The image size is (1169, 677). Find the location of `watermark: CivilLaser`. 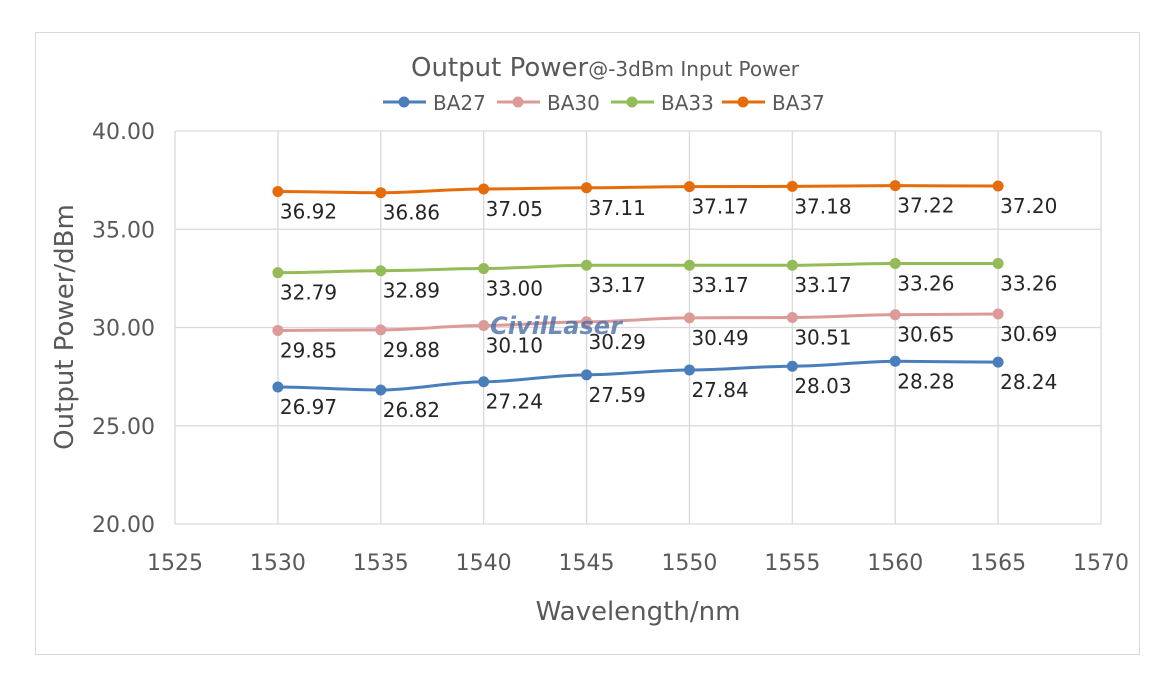

watermark: CivilLaser is located at coordinates (557, 326).